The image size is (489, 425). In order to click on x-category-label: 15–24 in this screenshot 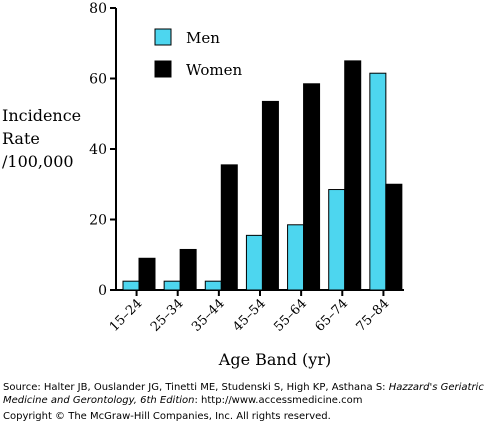, I will do `click(126, 315)`.